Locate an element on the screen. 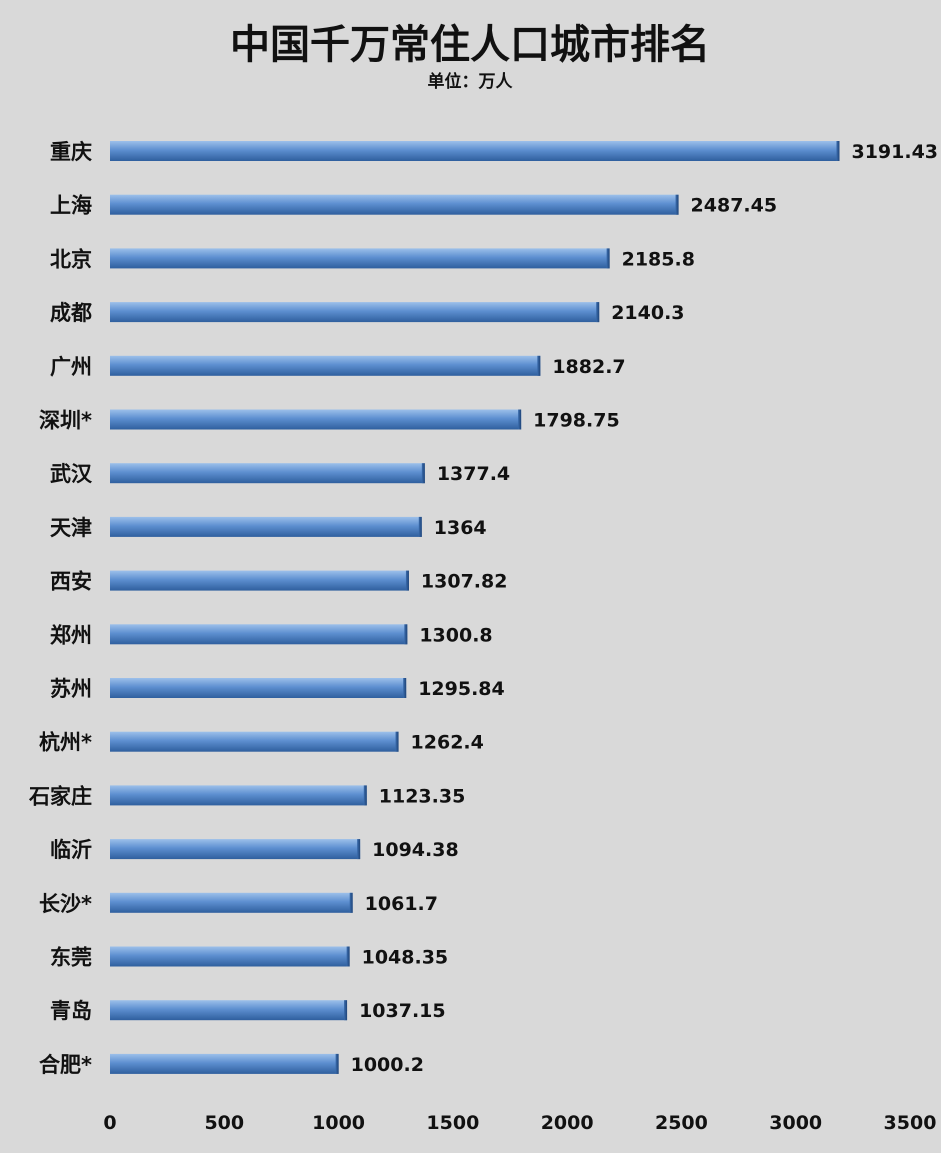 This screenshot has height=1153, width=941. value-label: 1094.38 is located at coordinates (415, 850).